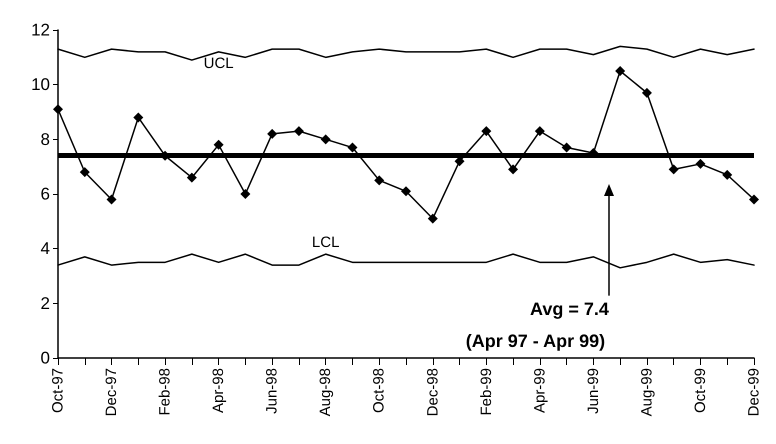 This screenshot has width=776, height=444. I want to click on annotation: (Apr 97 - Apr 99), so click(536, 341).